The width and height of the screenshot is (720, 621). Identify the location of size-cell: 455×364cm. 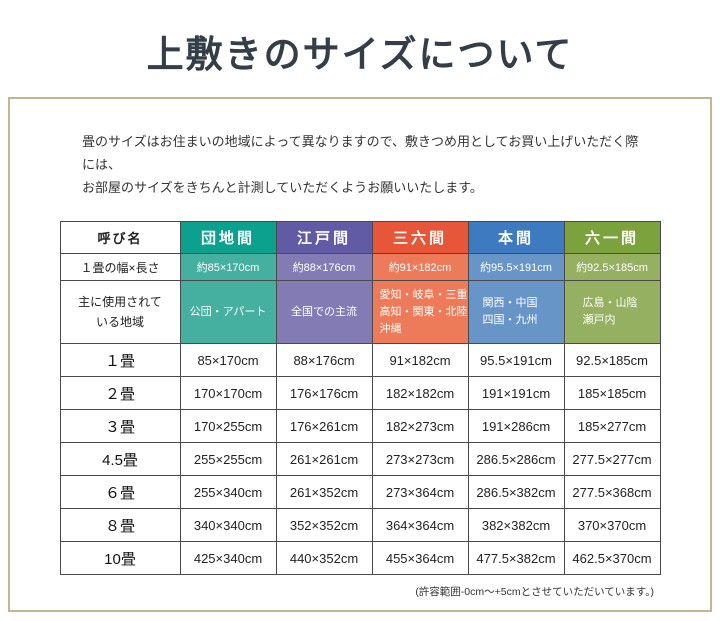
(420, 558).